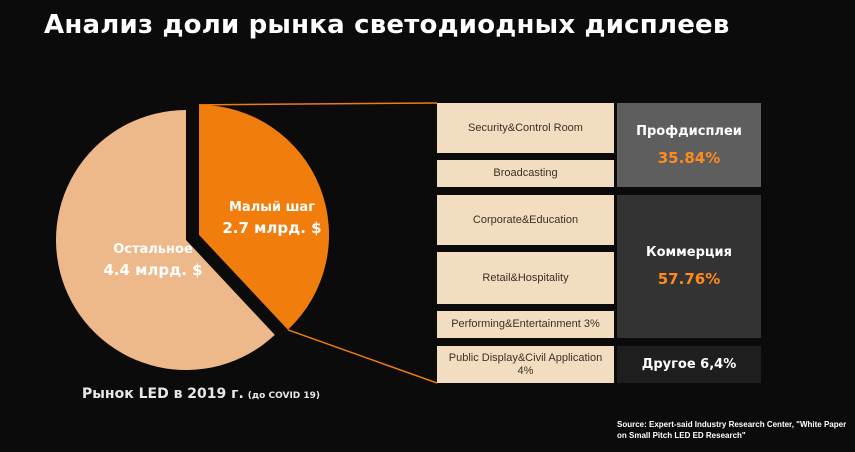  I want to click on category-other: Другое 6,4%, so click(689, 364).